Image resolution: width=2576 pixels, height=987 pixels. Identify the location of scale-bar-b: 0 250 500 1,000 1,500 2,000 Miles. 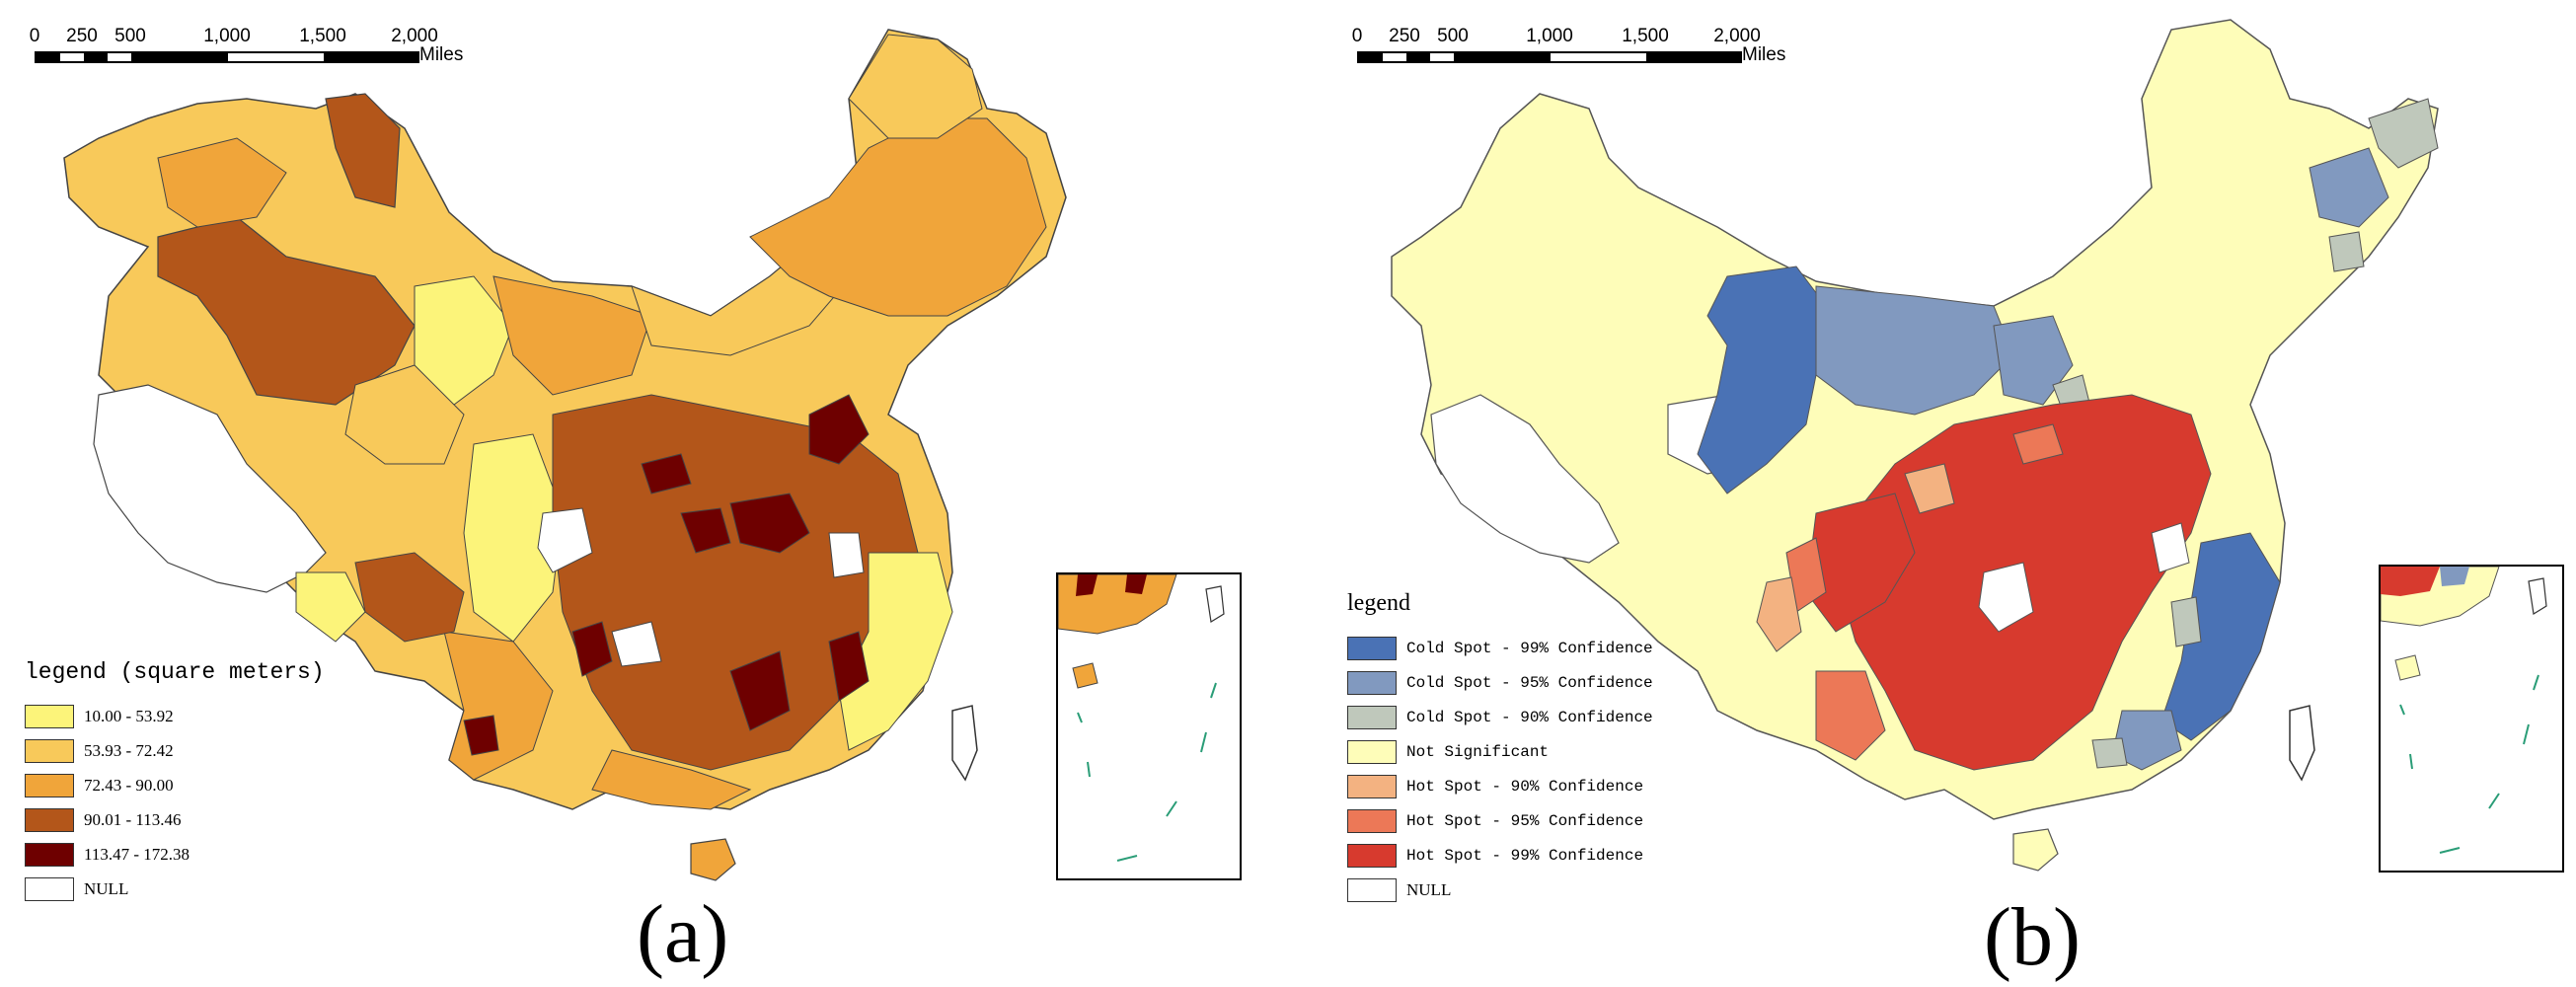
(1569, 46).